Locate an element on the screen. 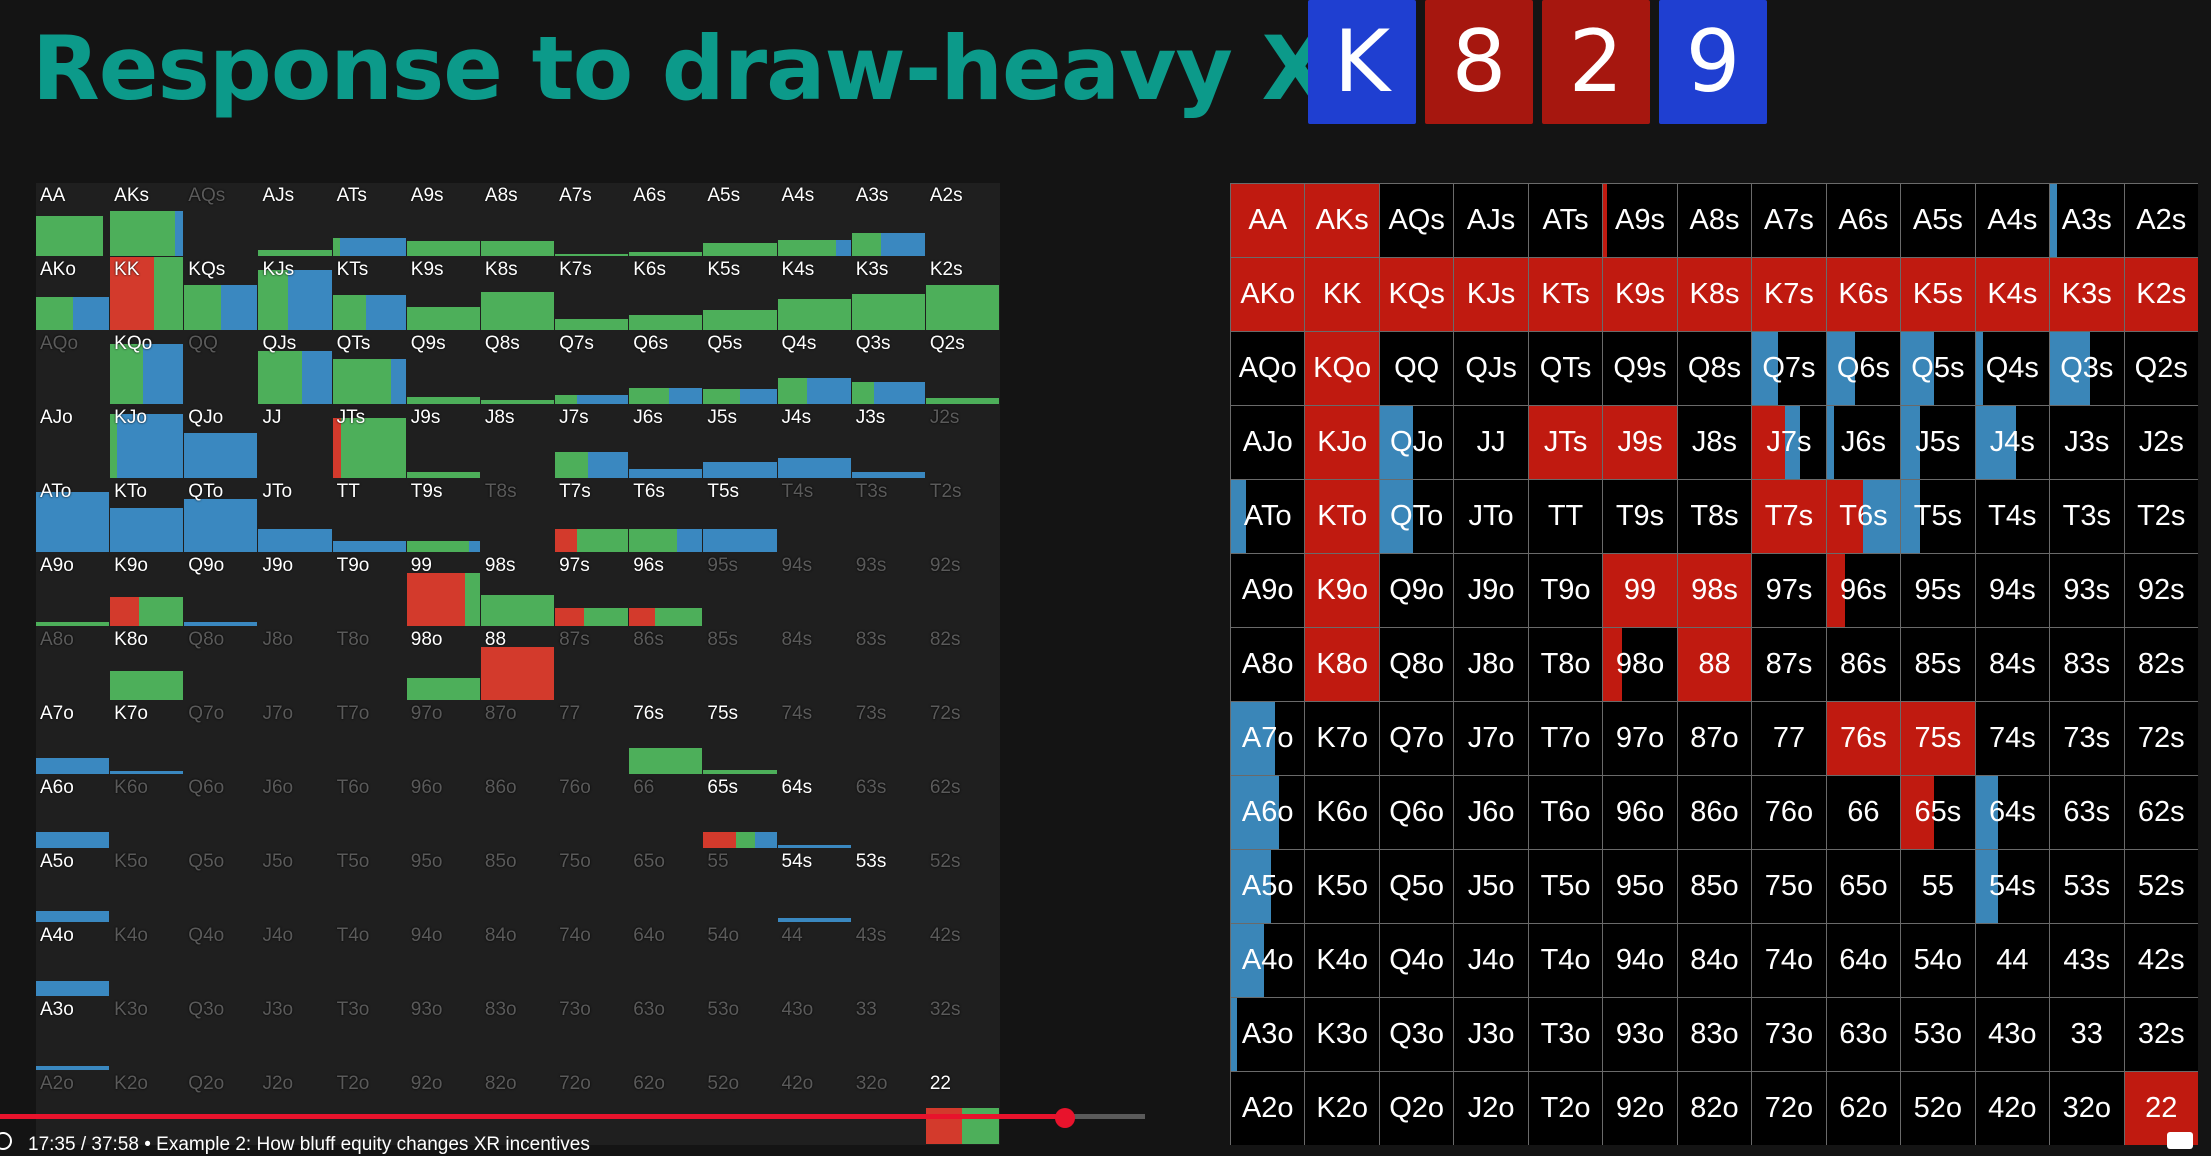  strategy-cell: AJo is located at coordinates (72, 441).